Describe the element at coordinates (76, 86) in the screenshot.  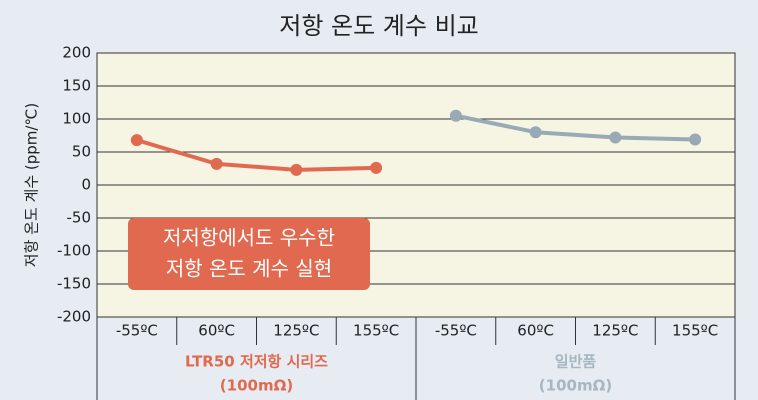
I see `y-tick-label: 150` at that location.